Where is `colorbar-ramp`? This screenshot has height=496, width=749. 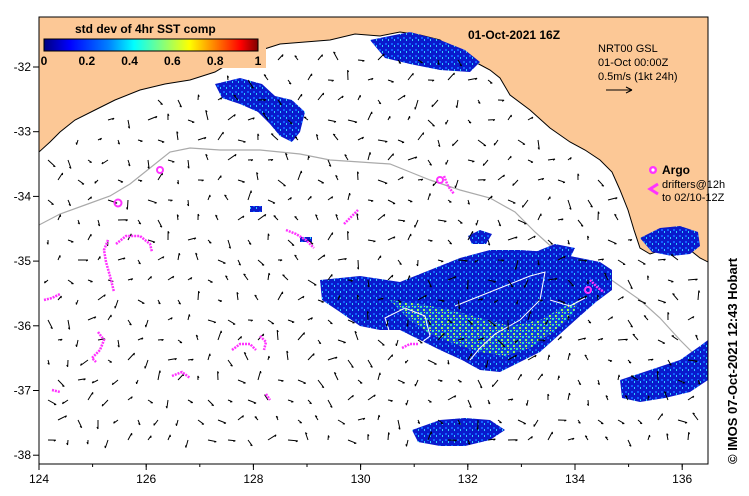 colorbar-ramp is located at coordinates (151, 45).